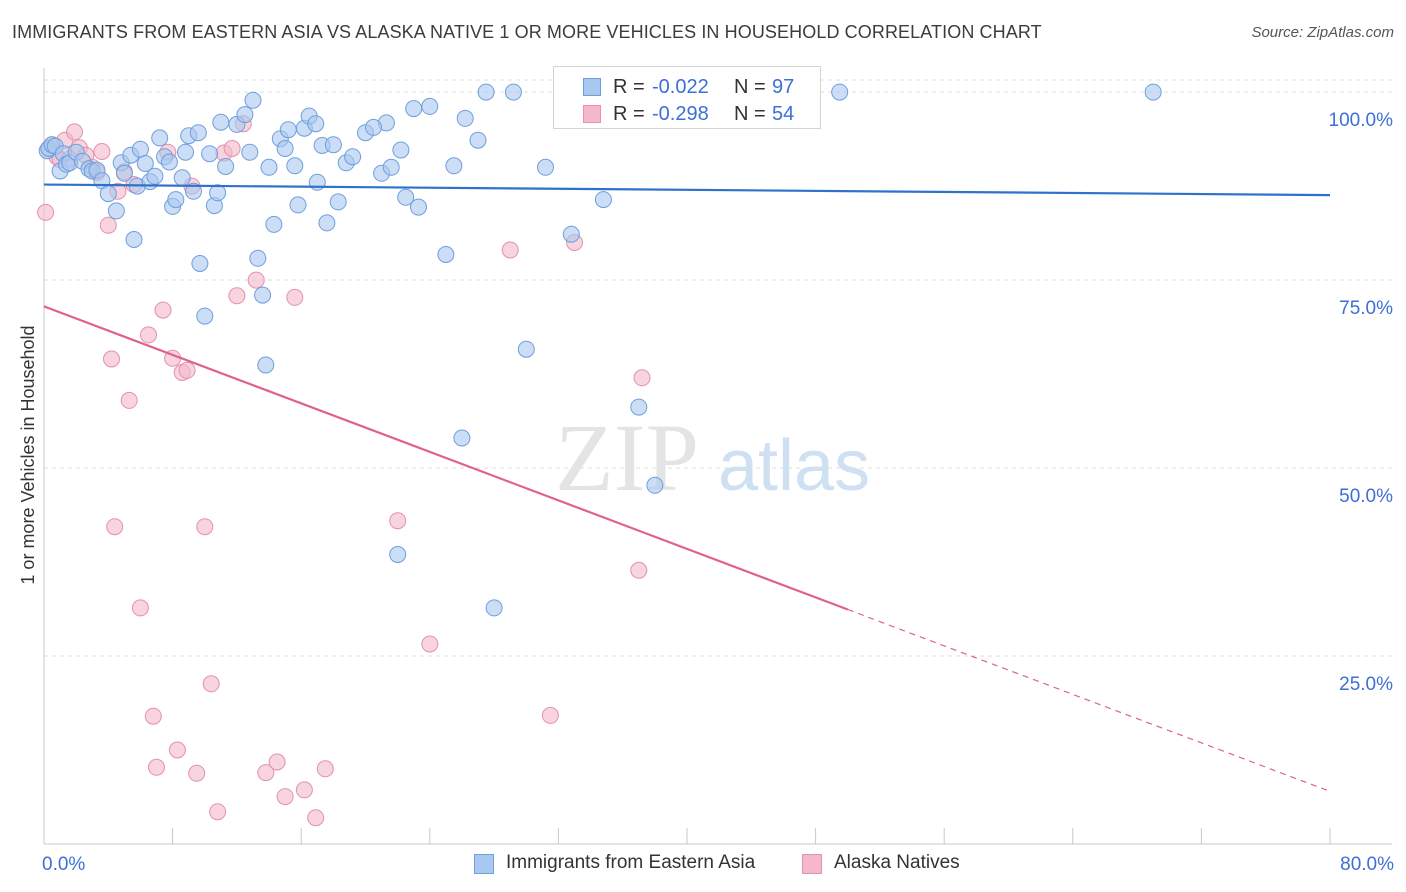 The height and width of the screenshot is (892, 1406). Describe the element at coordinates (712, 457) in the screenshot. I see `watermark: ZIP atlas` at that location.